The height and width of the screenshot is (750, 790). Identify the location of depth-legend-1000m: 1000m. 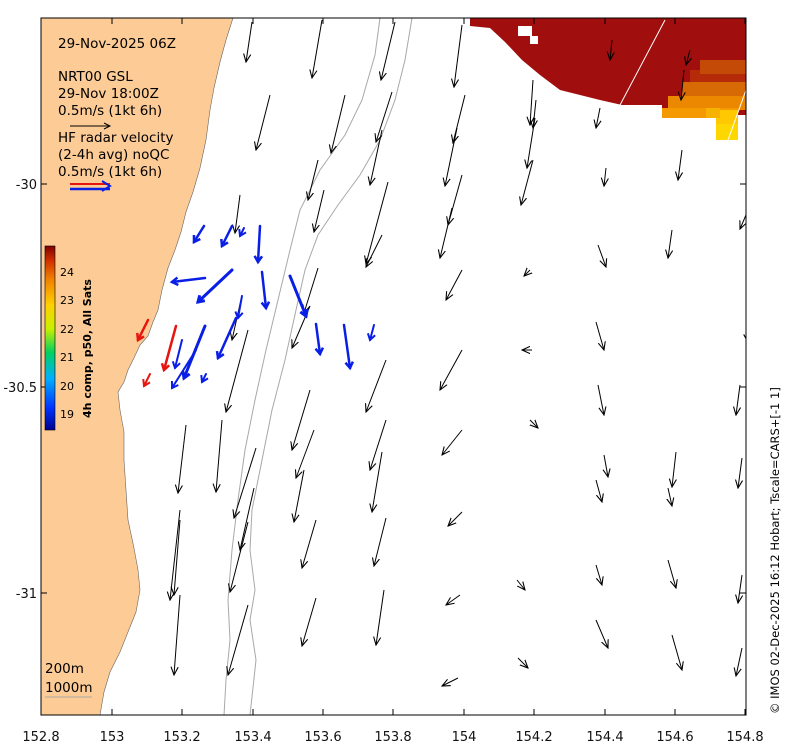
(69, 688).